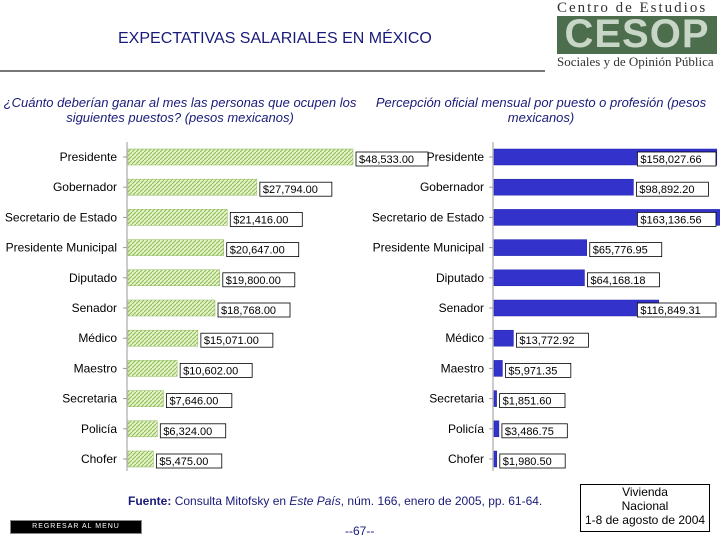 The image size is (720, 545). What do you see at coordinates (260, 220) in the screenshot?
I see `left-value-label: $21,416.00` at bounding box center [260, 220].